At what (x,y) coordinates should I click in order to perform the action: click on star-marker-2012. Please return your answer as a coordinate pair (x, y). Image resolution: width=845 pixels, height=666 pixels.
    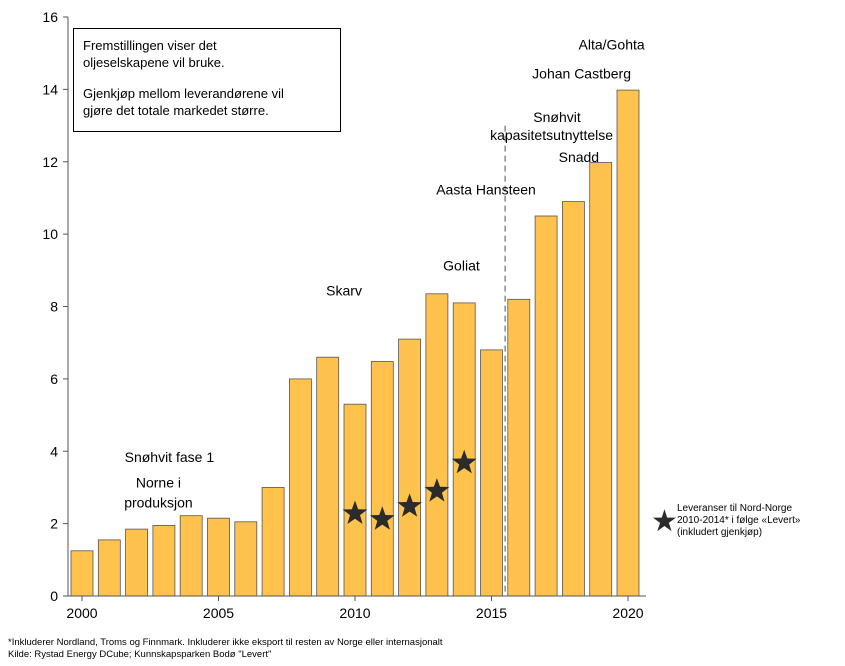
    Looking at the image, I should click on (409, 505).